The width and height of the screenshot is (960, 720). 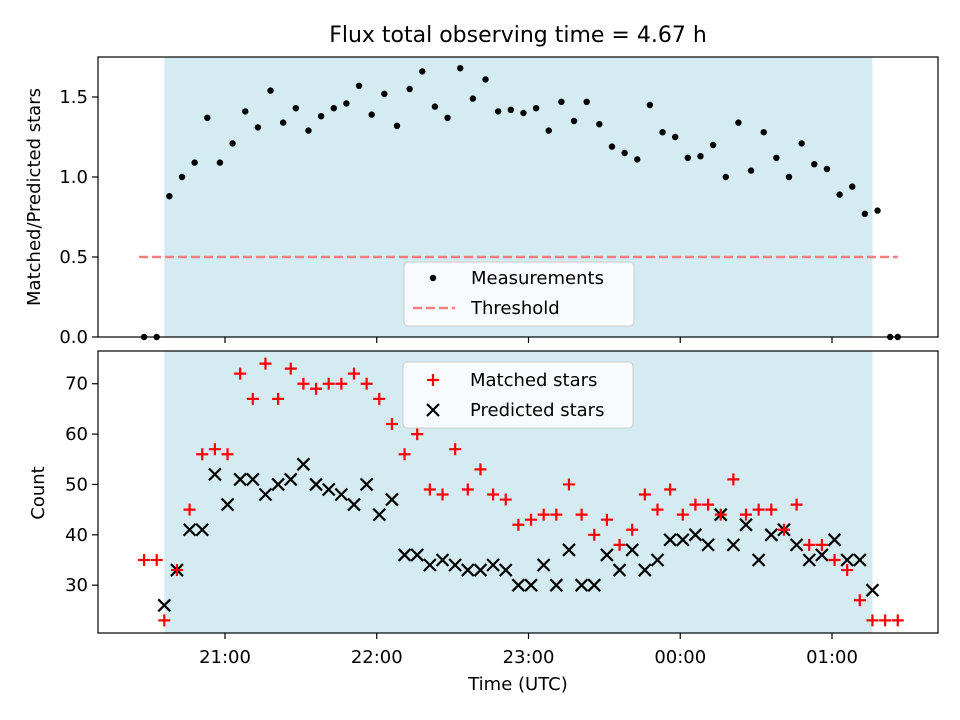 I want to click on legend-marker-predicted, so click(x=433, y=410).